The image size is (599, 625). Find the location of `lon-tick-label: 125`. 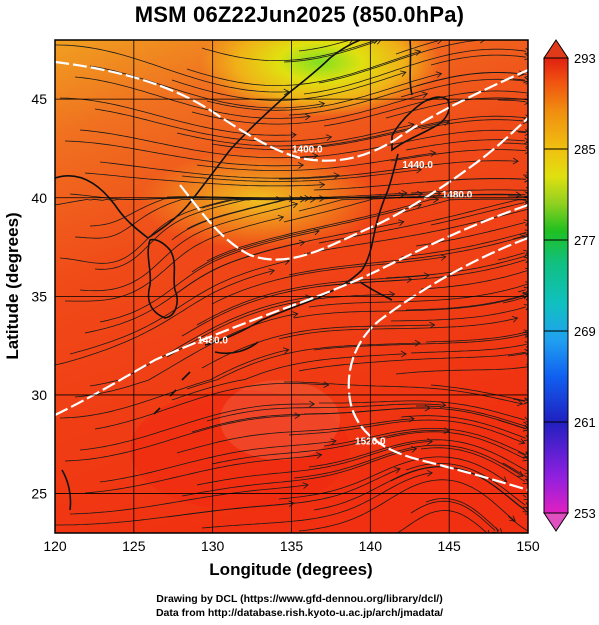

lon-tick-label: 125 is located at coordinates (134, 546).